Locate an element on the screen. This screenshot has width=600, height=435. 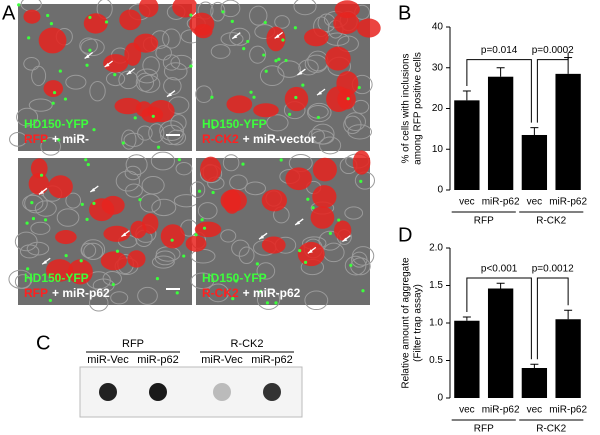
construct: RFP is located at coordinates (36, 139).